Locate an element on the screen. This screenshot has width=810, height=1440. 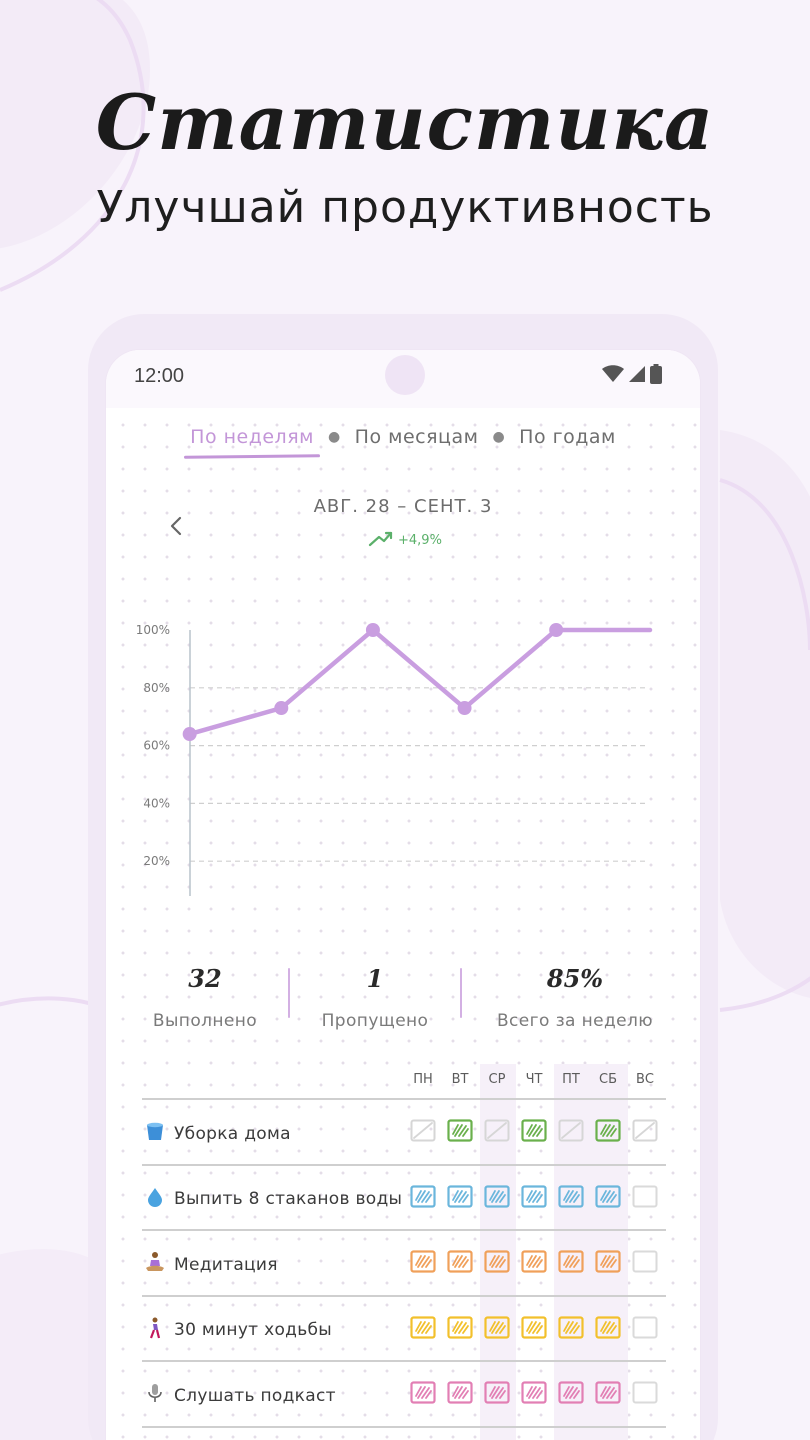
stat-label: Пропущено is located at coordinates (375, 1021).